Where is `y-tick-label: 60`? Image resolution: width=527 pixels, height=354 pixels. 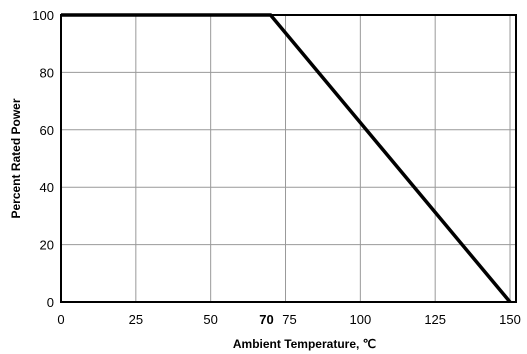 y-tick-label: 60 is located at coordinates (47, 130).